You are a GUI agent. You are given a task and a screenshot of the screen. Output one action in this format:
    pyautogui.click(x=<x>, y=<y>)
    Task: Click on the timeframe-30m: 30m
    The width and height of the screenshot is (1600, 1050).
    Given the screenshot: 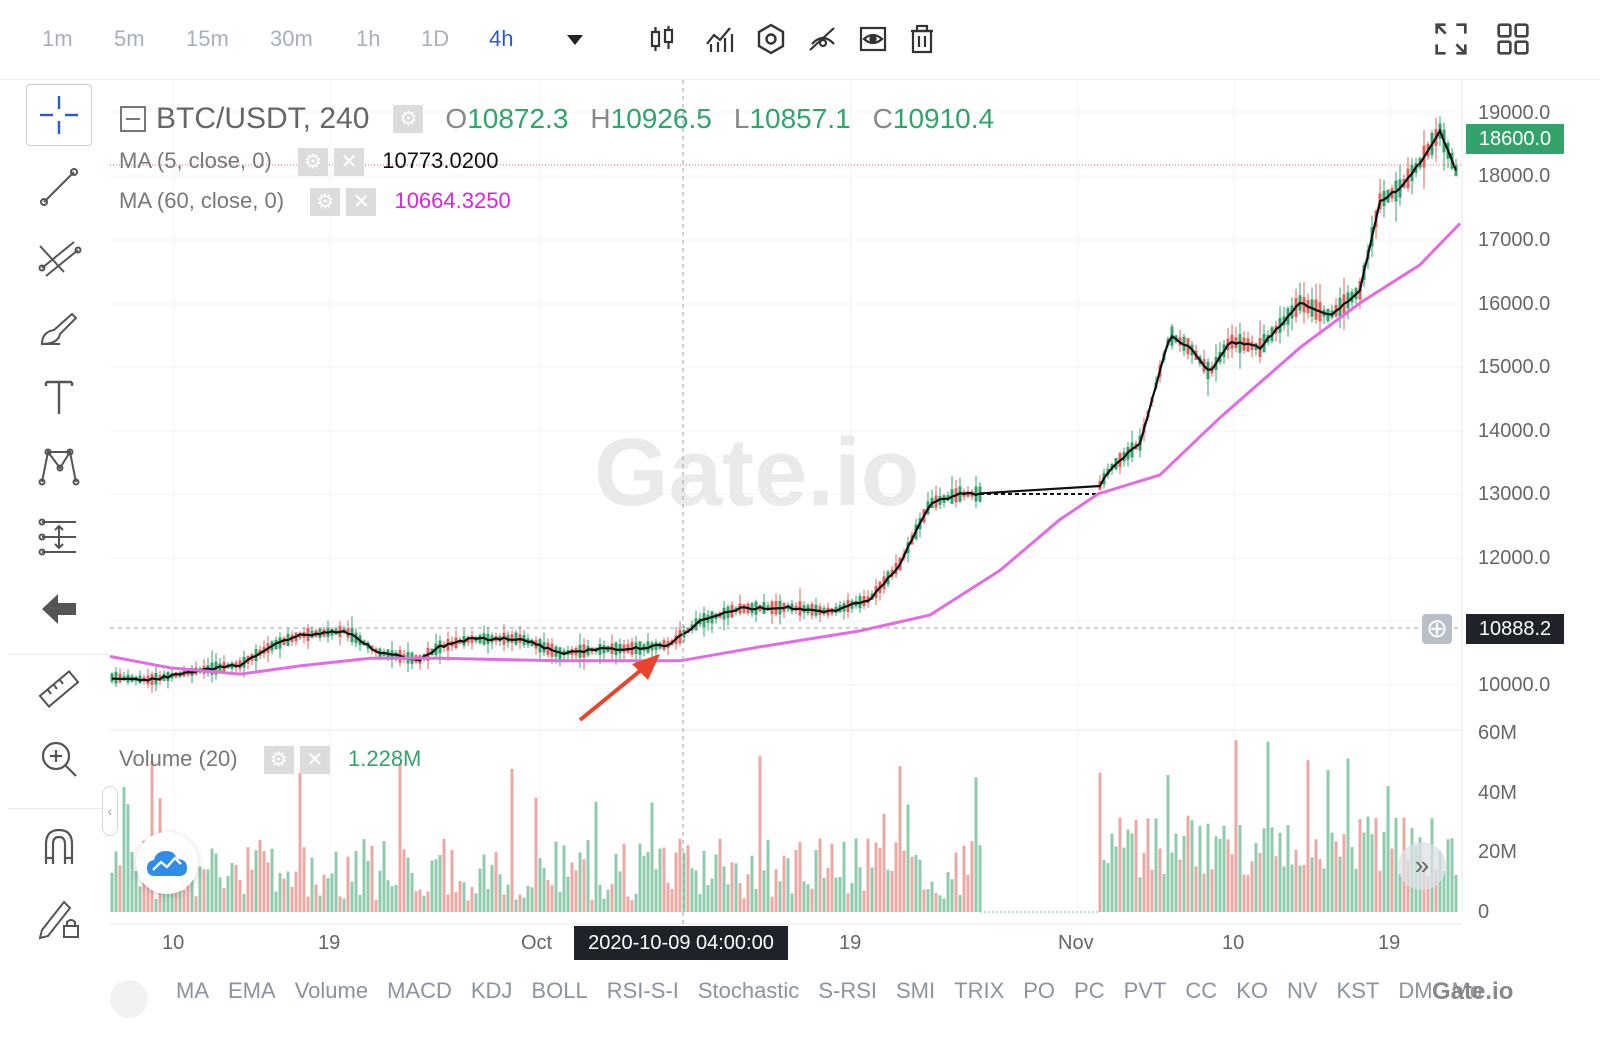 What is the action you would take?
    pyautogui.click(x=291, y=38)
    